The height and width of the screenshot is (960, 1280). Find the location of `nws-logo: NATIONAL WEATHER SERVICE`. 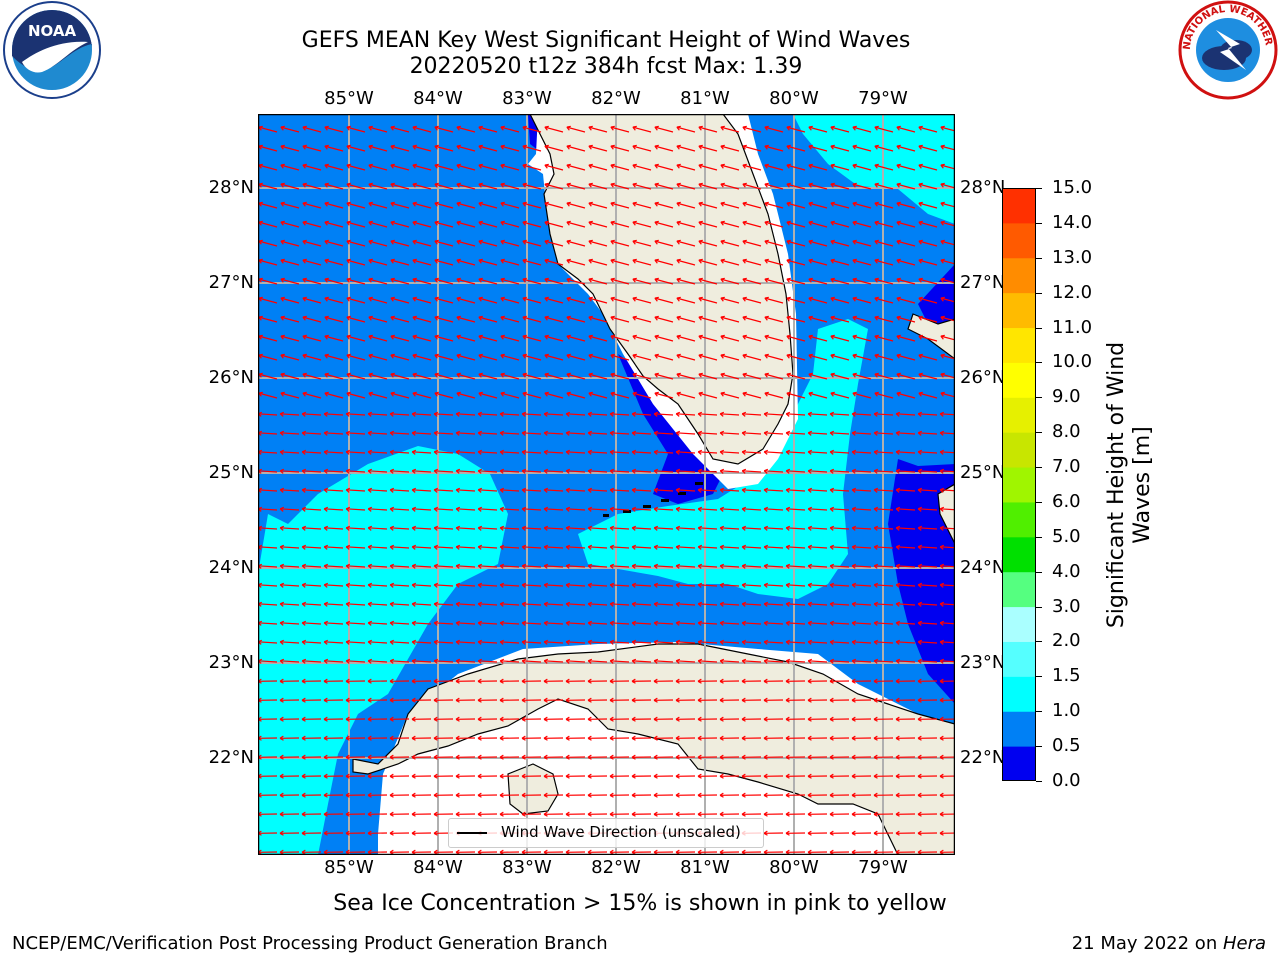

nws-logo: NATIONAL WEATHER SERVICE is located at coordinates (1227, 50).